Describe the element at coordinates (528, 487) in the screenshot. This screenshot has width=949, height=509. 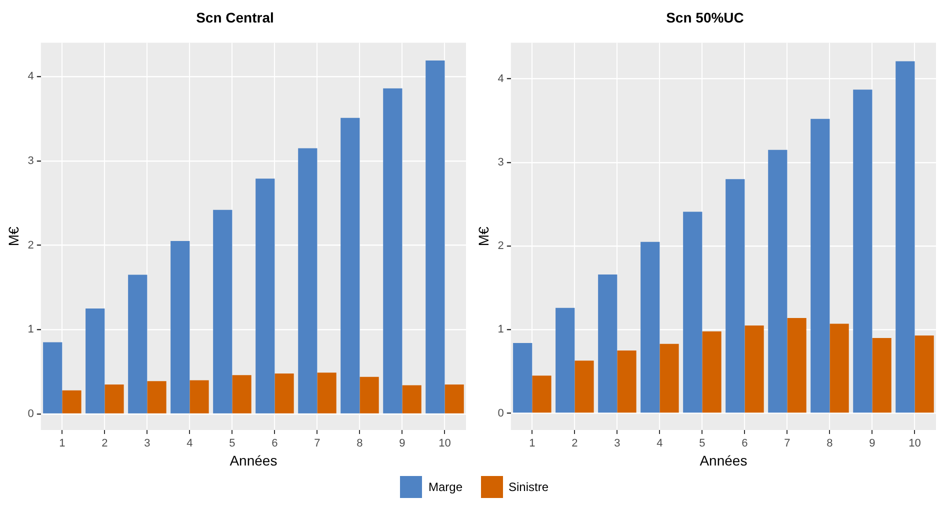
I see `legend-label: Sinistre` at that location.